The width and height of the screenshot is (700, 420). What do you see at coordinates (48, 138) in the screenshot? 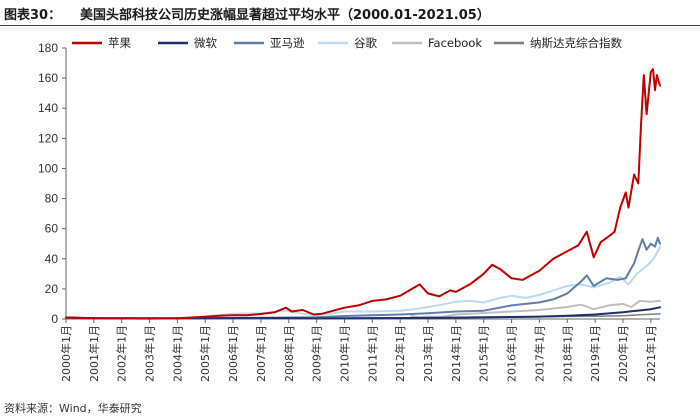
I see `y-tick-label: 120` at bounding box center [48, 138].